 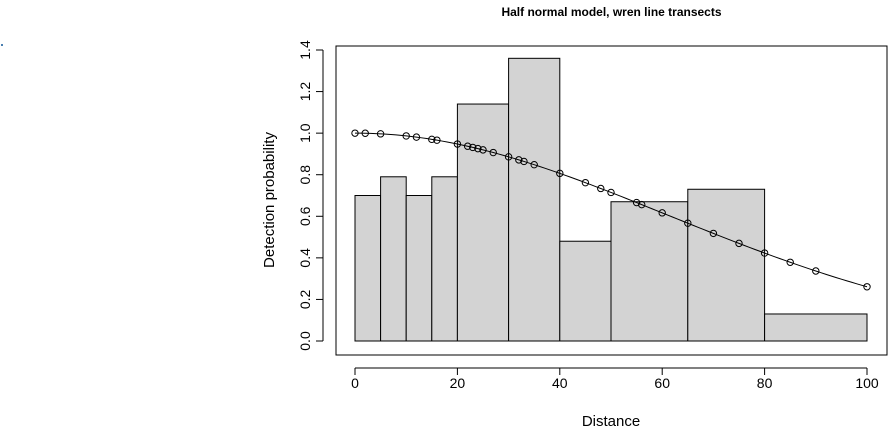 What do you see at coordinates (305, 92) in the screenshot?
I see `y-tick-label: 1.2` at bounding box center [305, 92].